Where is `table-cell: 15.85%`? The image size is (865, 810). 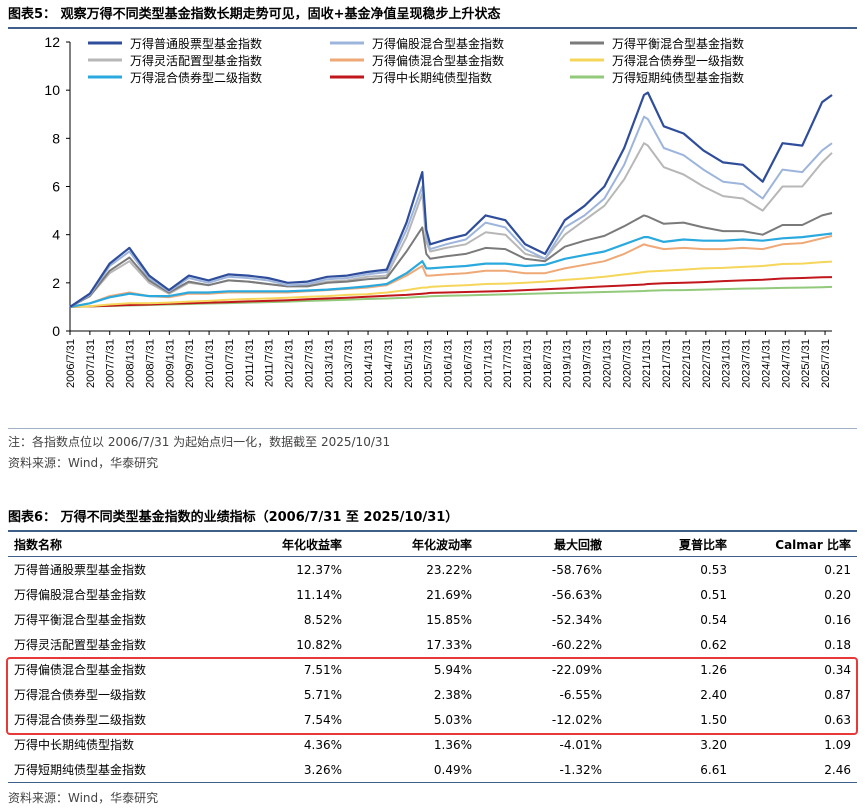
table-cell: 15.85% is located at coordinates (449, 619).